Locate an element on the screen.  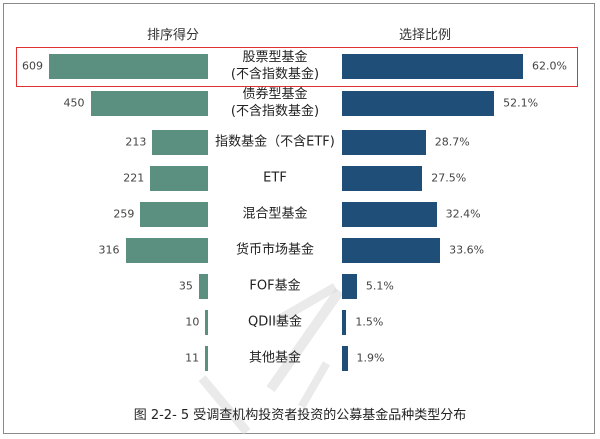
category-line-1: FOF基金 is located at coordinates (275, 286).